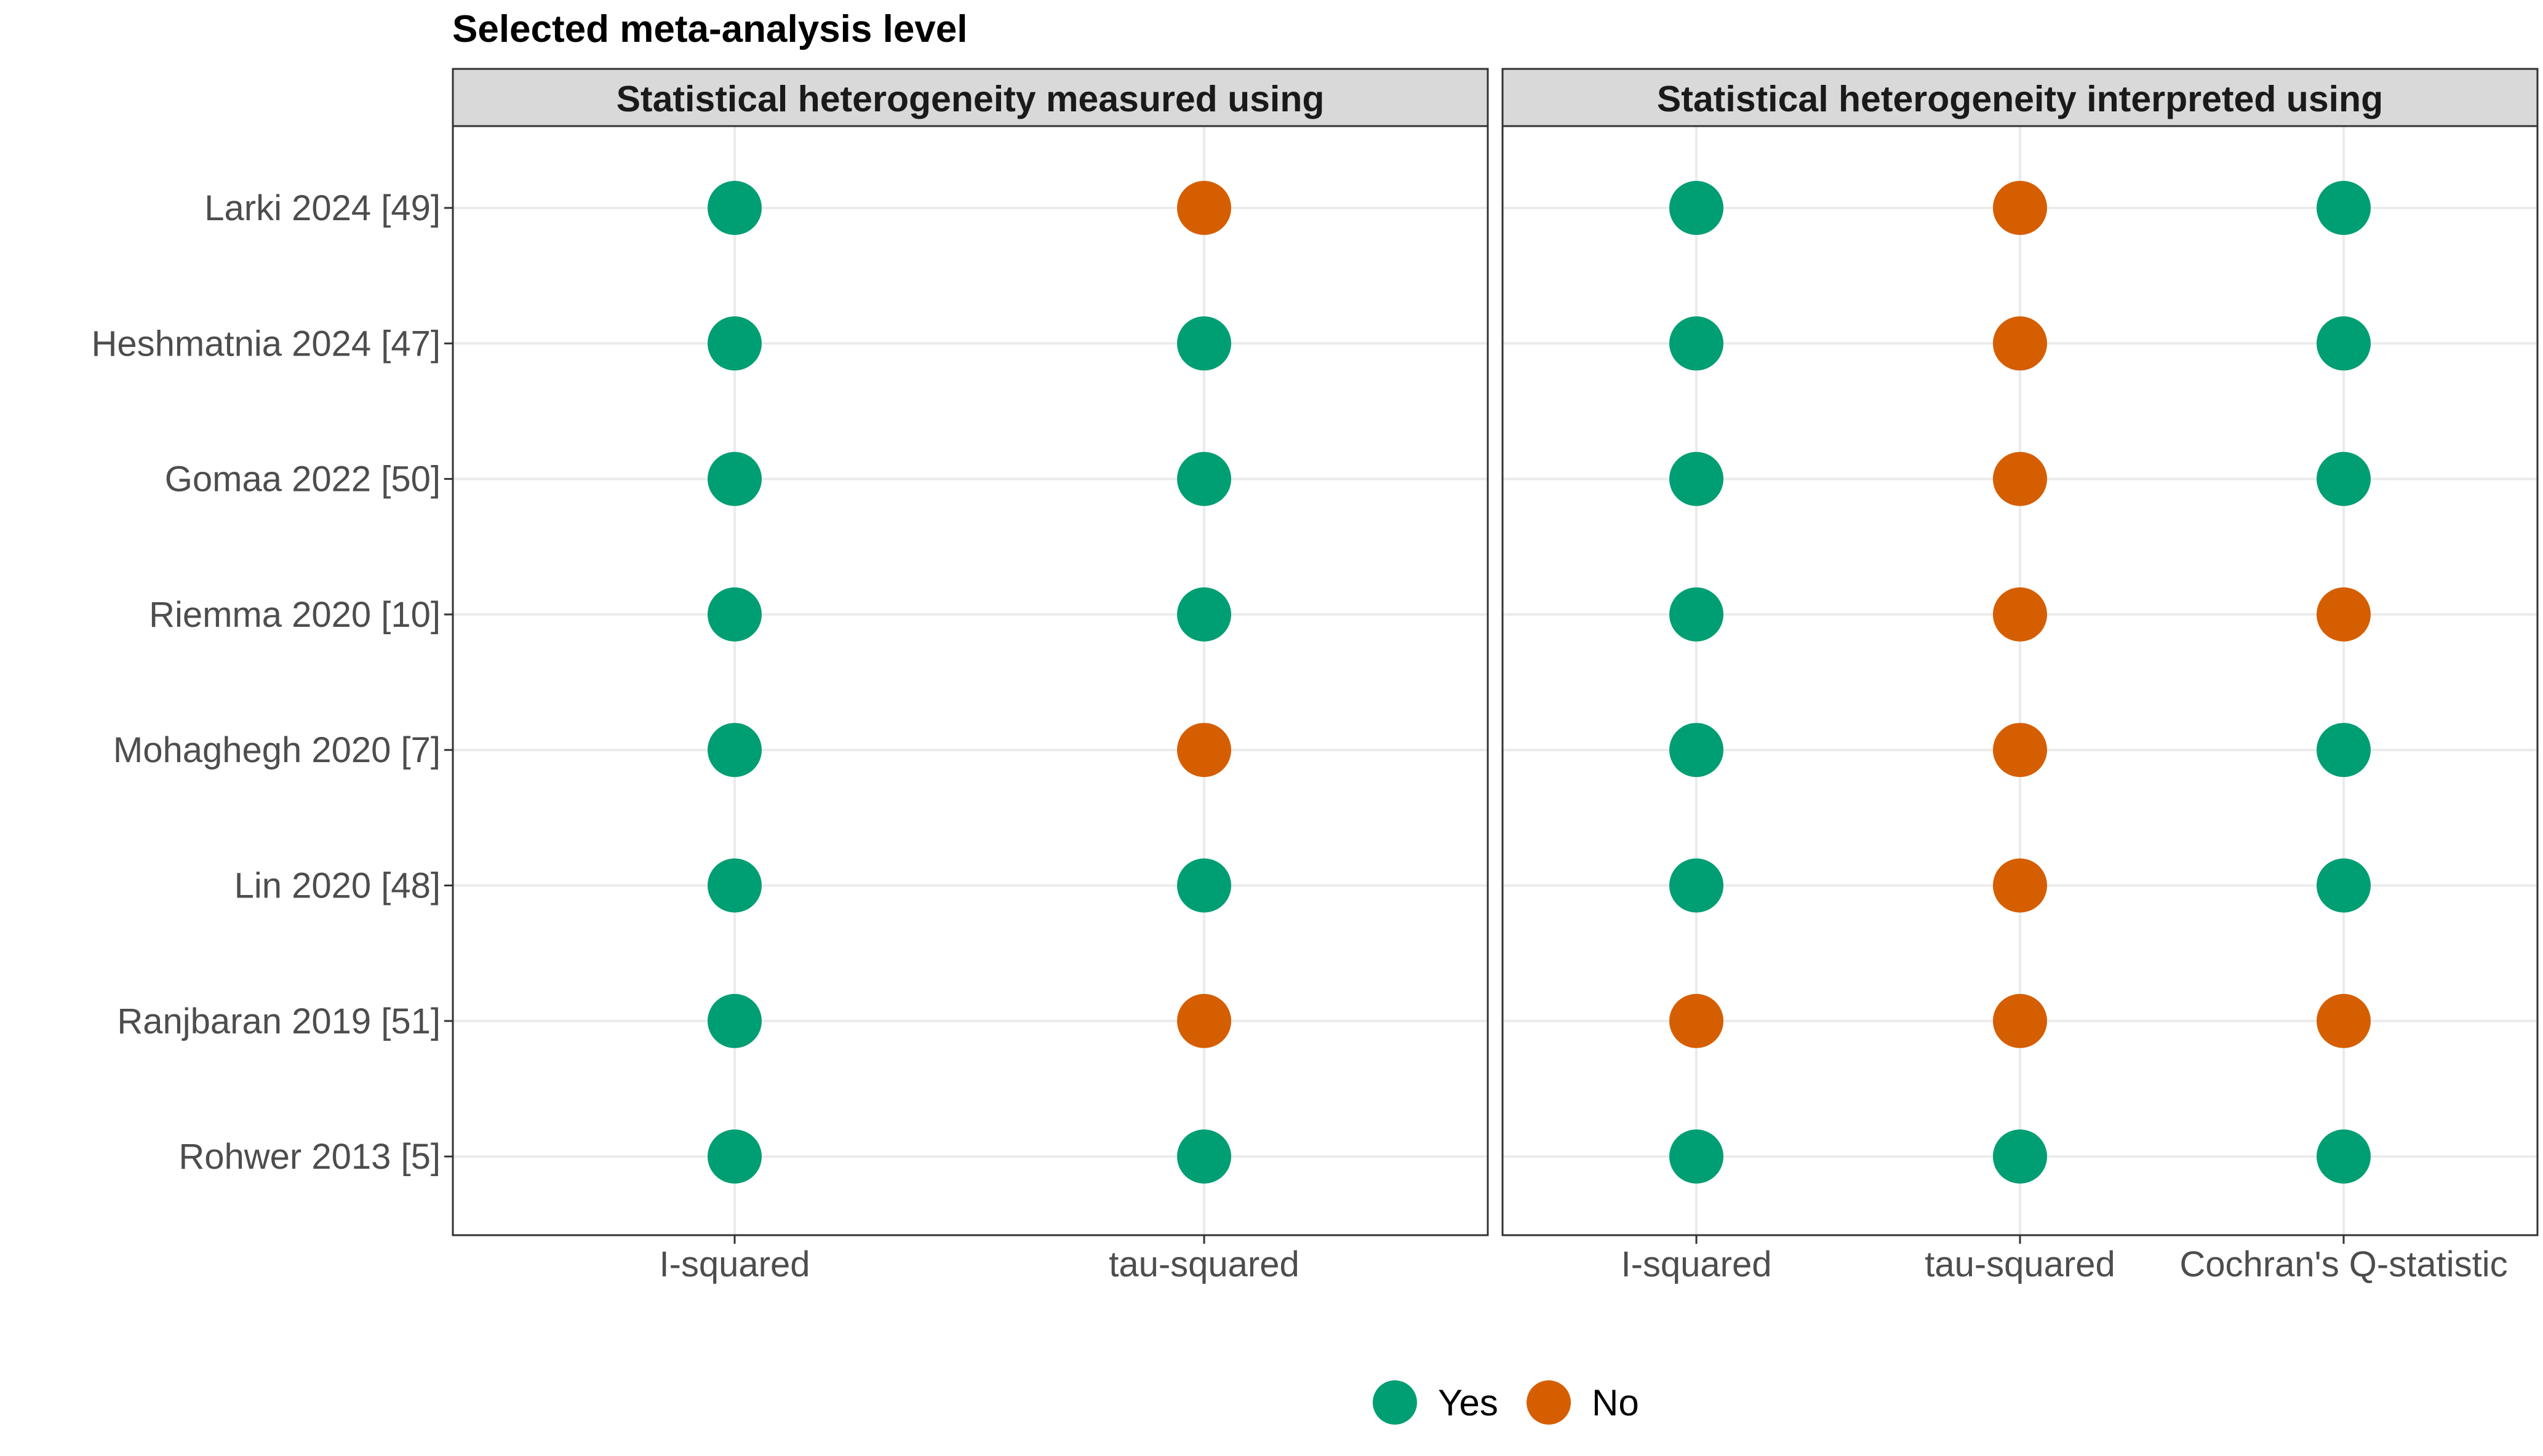  Describe the element at coordinates (1468, 1403) in the screenshot. I see `legend-label: Yes` at that location.